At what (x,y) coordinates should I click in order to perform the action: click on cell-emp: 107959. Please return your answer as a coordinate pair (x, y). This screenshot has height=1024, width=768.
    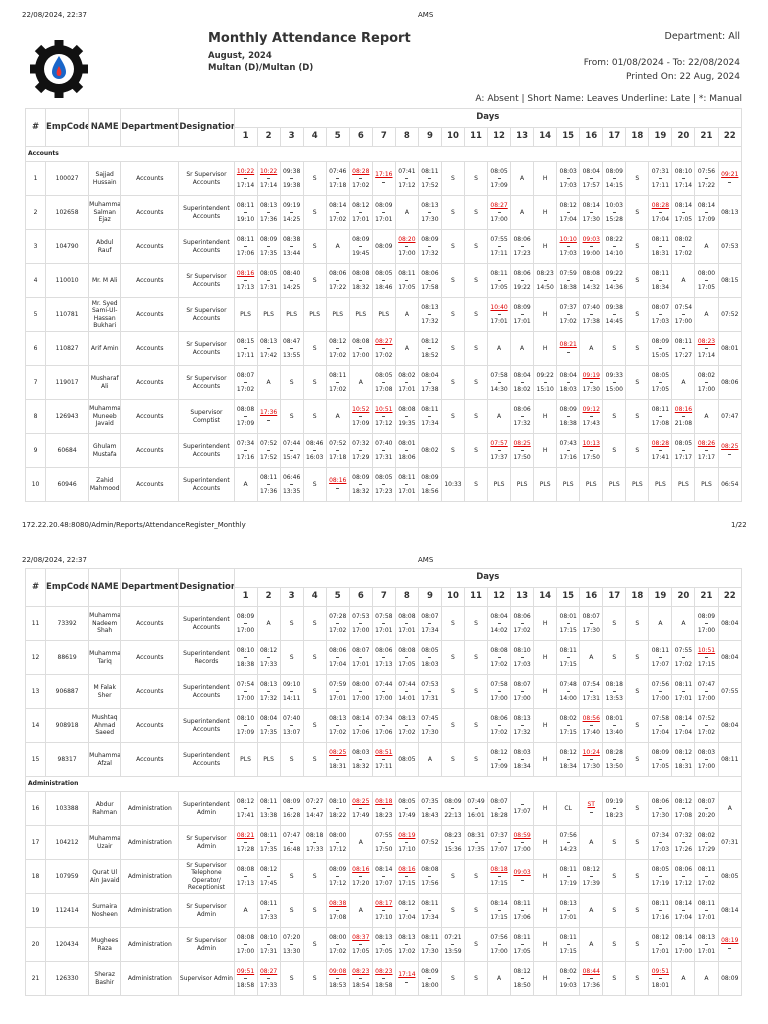
    Looking at the image, I should click on (67, 876).